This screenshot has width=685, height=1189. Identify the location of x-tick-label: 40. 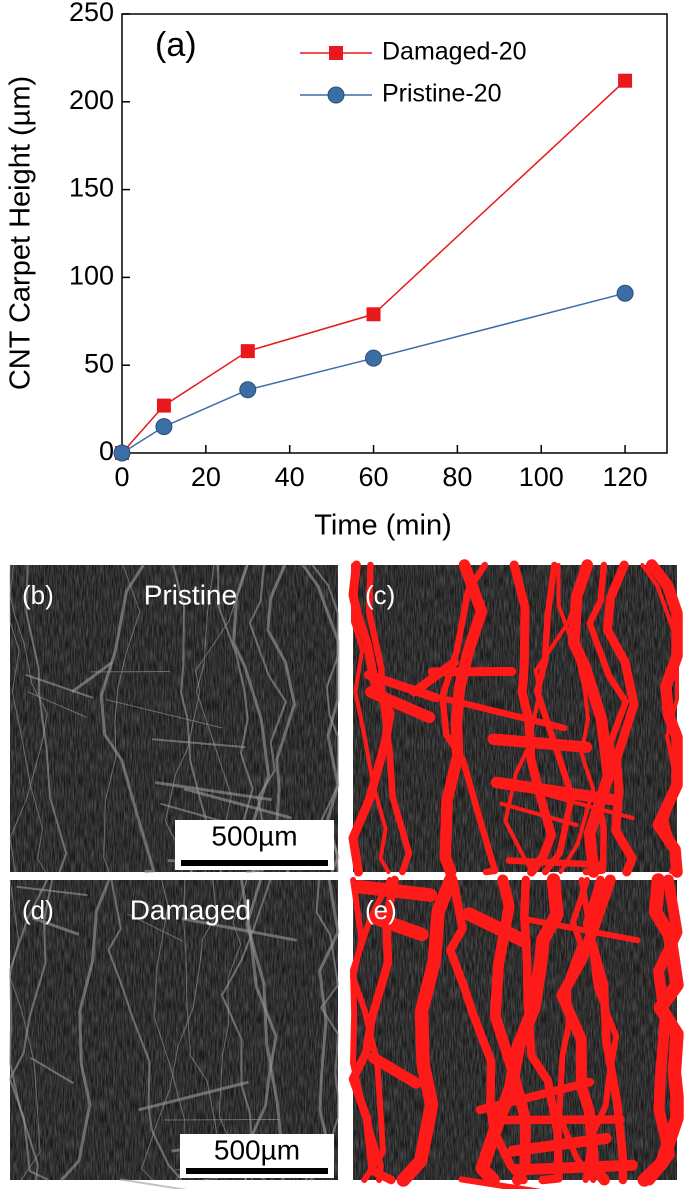
(290, 477).